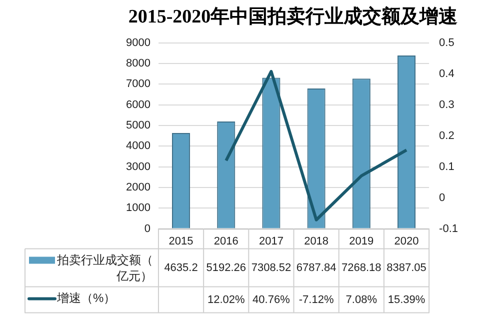 The height and width of the screenshot is (324, 490). What do you see at coordinates (293, 16) in the screenshot?
I see `chart-title: 2015-2020年中国拍卖行业成交额及增速` at bounding box center [293, 16].